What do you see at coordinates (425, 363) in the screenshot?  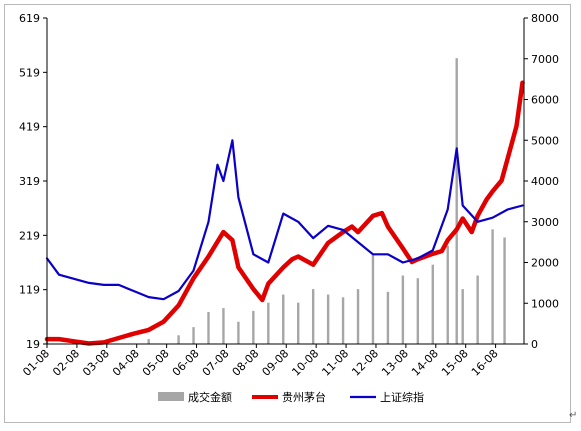 I see `x-tick-label-13: 14-08` at bounding box center [425, 363].